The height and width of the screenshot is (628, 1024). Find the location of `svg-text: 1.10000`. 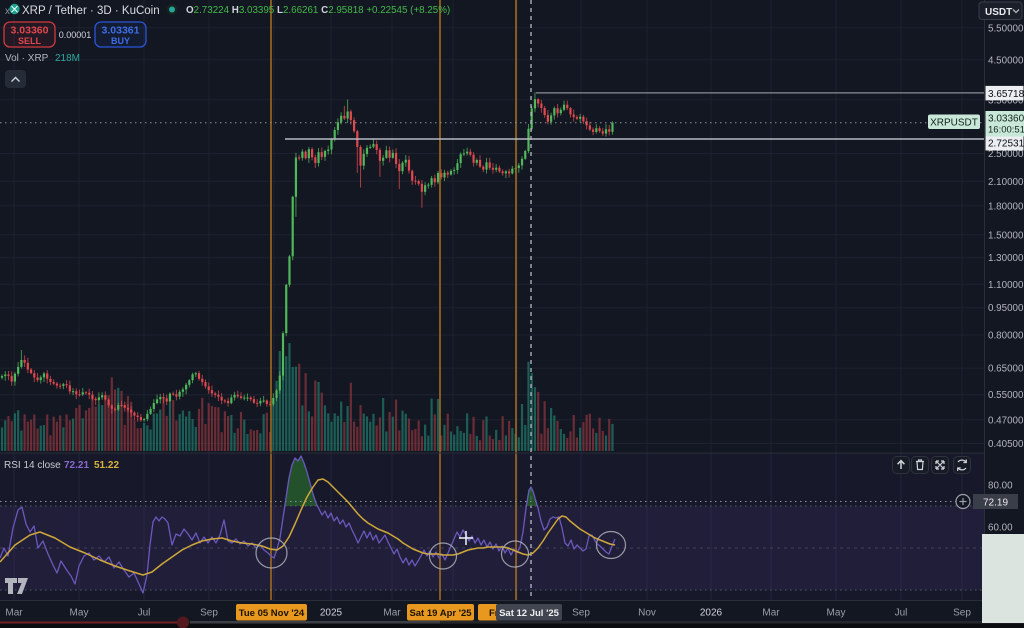

svg-text: 1.10000 is located at coordinates (1006, 285).